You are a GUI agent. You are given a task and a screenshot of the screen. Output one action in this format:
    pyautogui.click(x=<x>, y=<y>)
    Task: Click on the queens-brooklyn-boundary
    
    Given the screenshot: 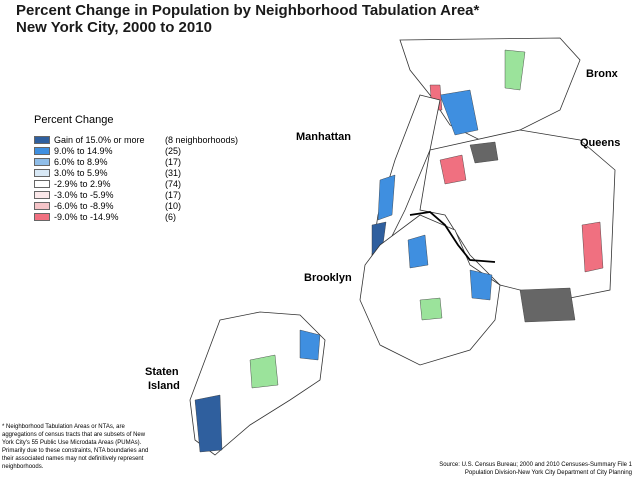 What is the action you would take?
    pyautogui.click(x=452, y=237)
    